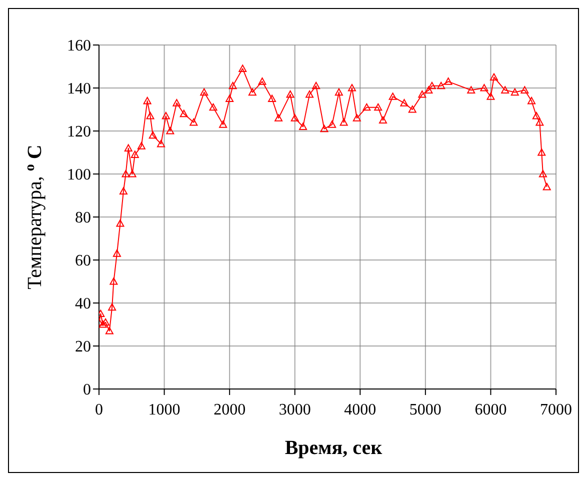 The image size is (587, 481). Describe the element at coordinates (83, 304) in the screenshot. I see `y-tick-label: 40` at that location.